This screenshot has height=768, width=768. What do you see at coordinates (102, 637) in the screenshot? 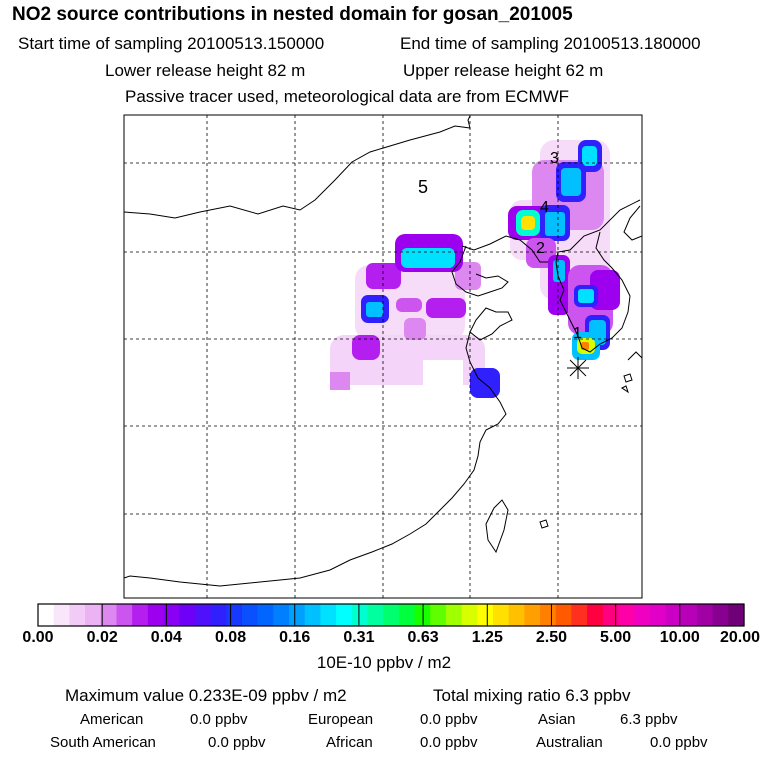
I see `colorbar-tick-label: 0.02` at bounding box center [102, 637].